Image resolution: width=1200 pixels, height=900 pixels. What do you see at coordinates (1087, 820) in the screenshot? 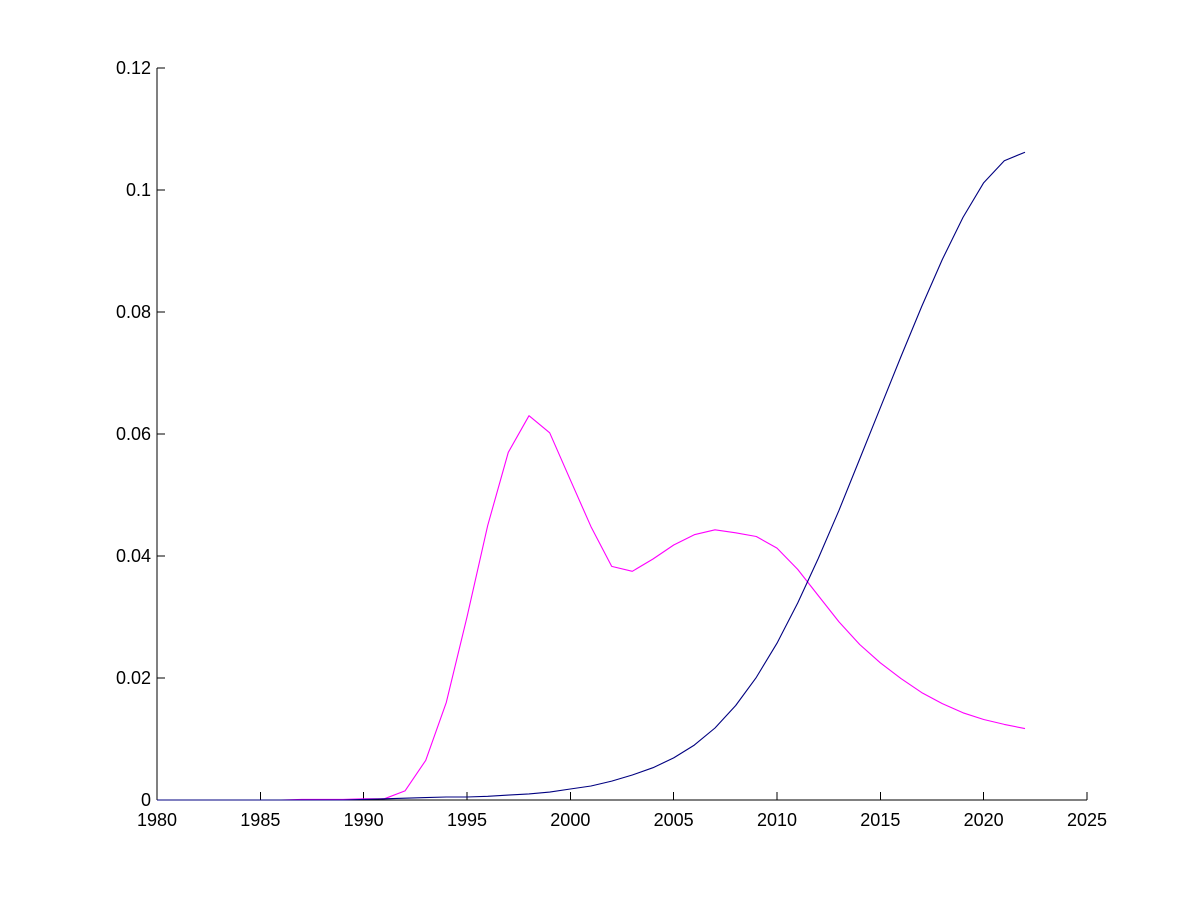
I see `x-tick-label: 2025` at bounding box center [1087, 820].